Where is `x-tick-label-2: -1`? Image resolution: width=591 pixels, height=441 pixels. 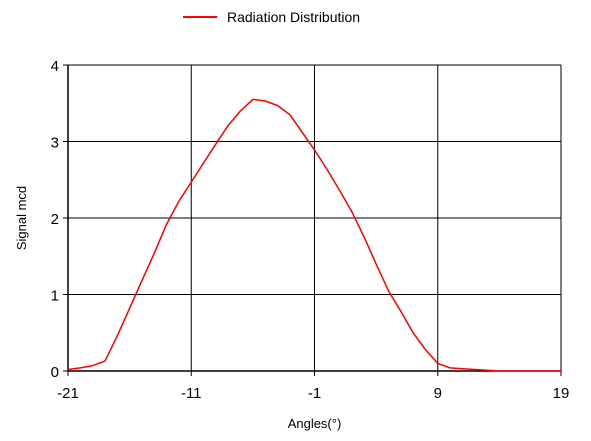
x-tick-label-2: -1 is located at coordinates (314, 393).